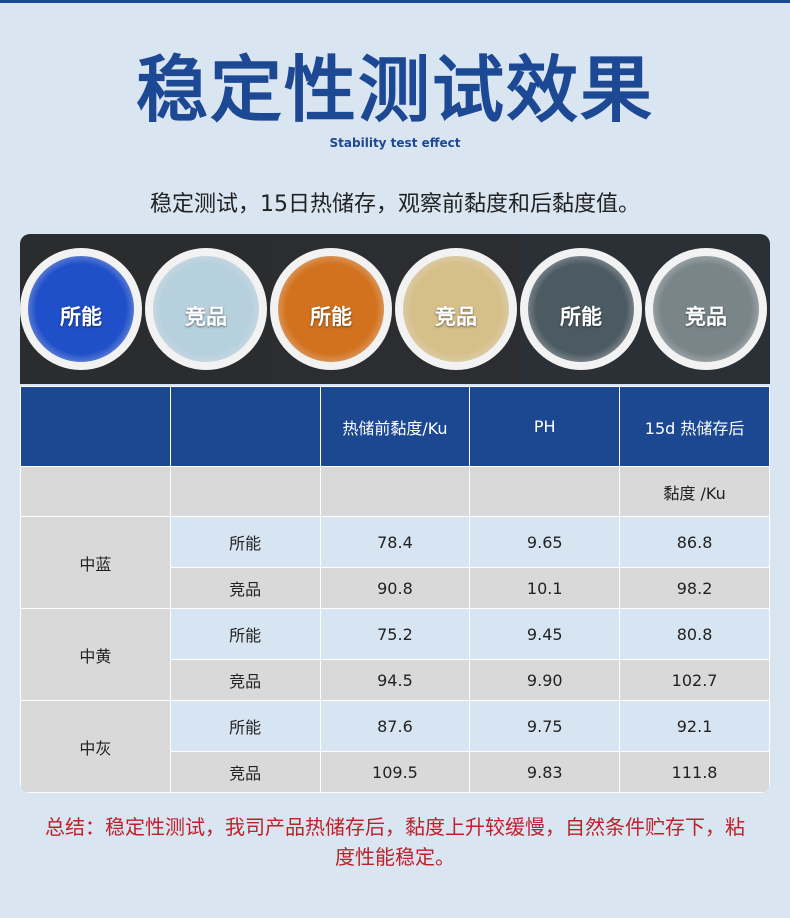 This screenshot has height=918, width=790. I want to click on table-row: 中蓝 所能 78.4 9.65 86.8, so click(395, 562).